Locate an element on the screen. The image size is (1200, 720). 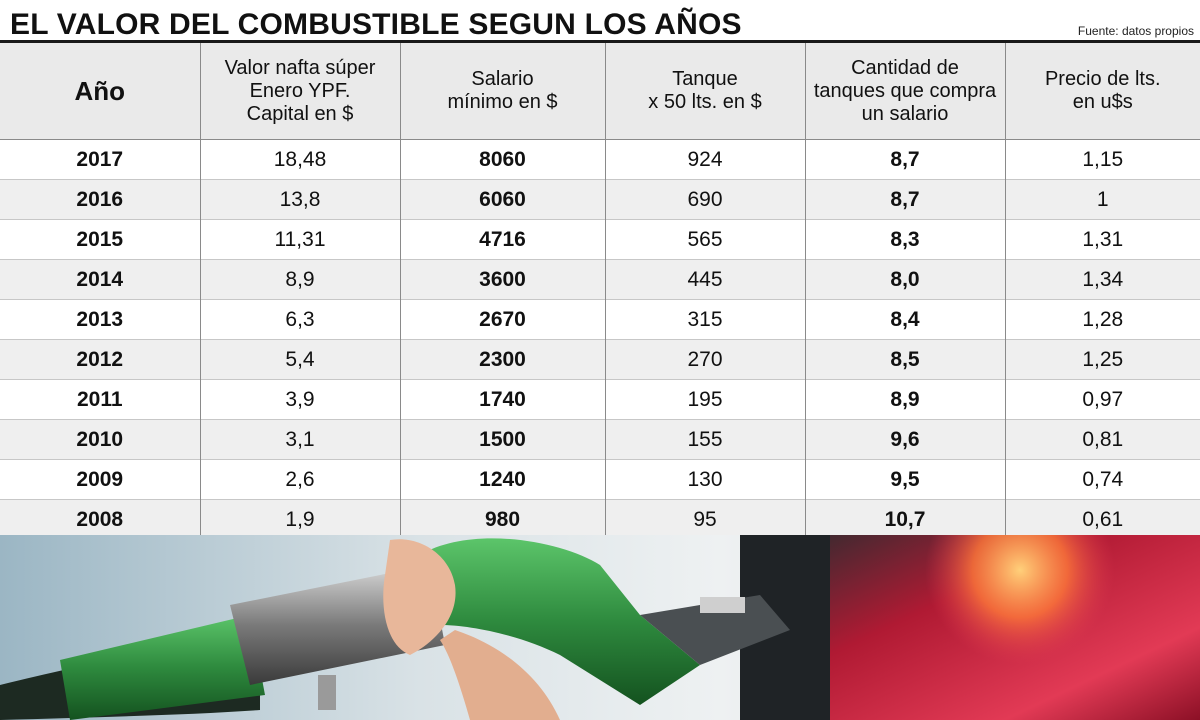
cell-minimum-wage: 2670 is located at coordinates (502, 319).